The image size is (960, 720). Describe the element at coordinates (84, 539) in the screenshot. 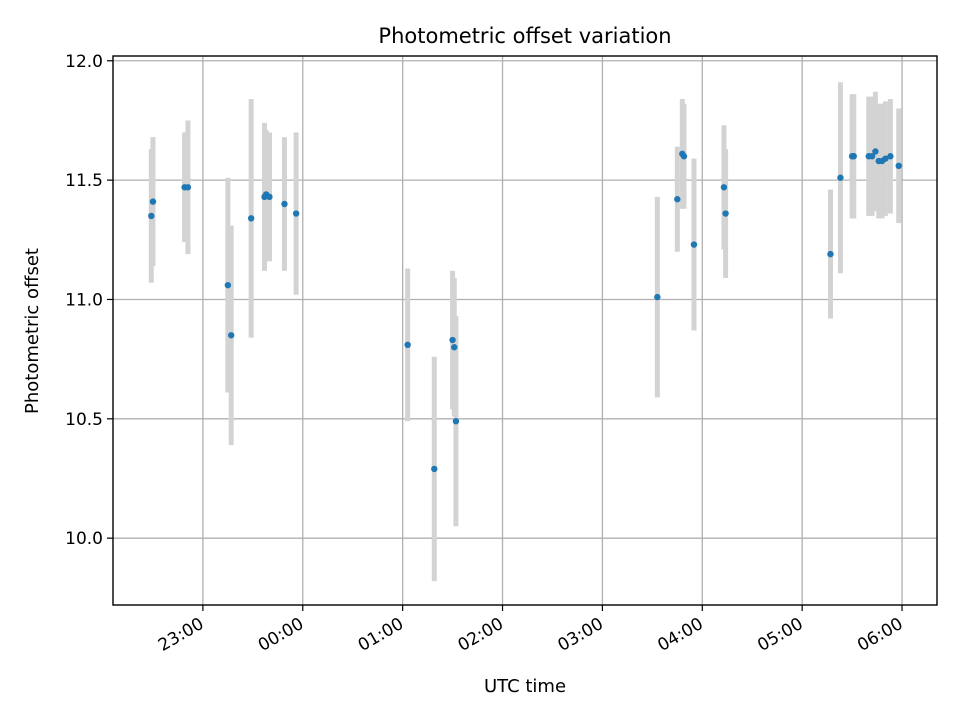

I see `y-tick-label: 10.0` at that location.